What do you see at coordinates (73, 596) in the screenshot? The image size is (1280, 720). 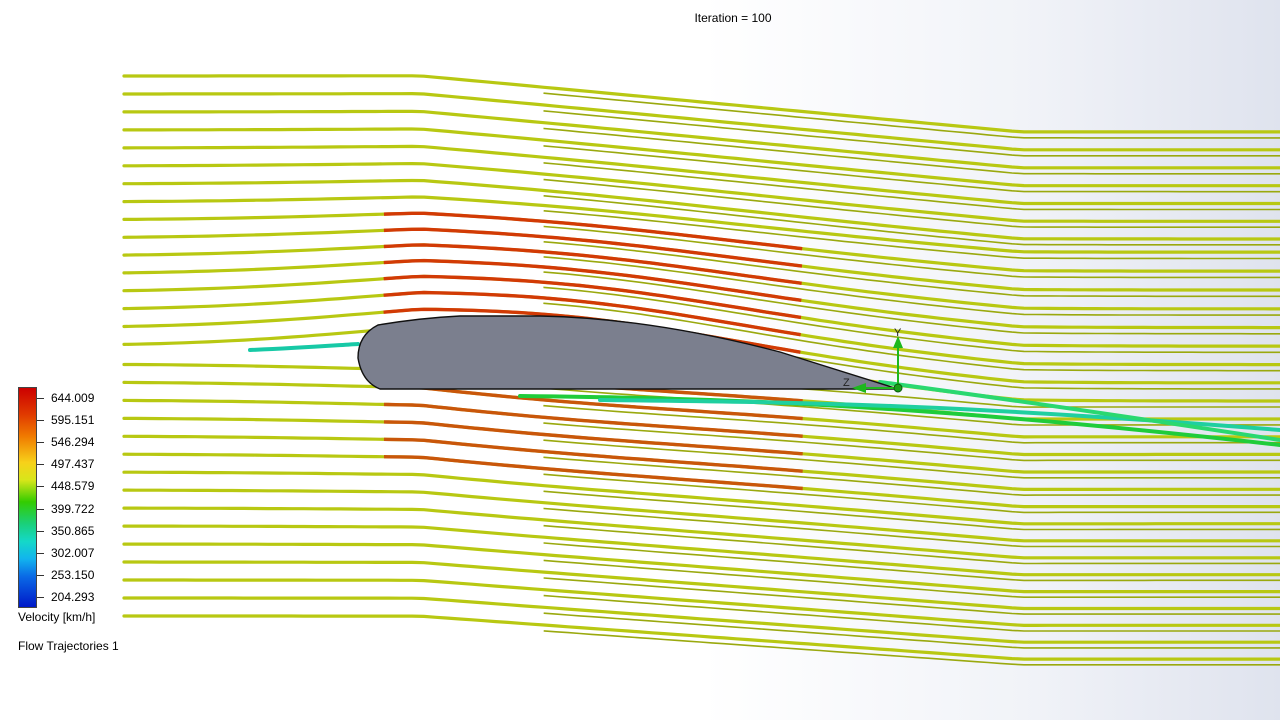 I see `legend-value: 204.293` at bounding box center [73, 596].